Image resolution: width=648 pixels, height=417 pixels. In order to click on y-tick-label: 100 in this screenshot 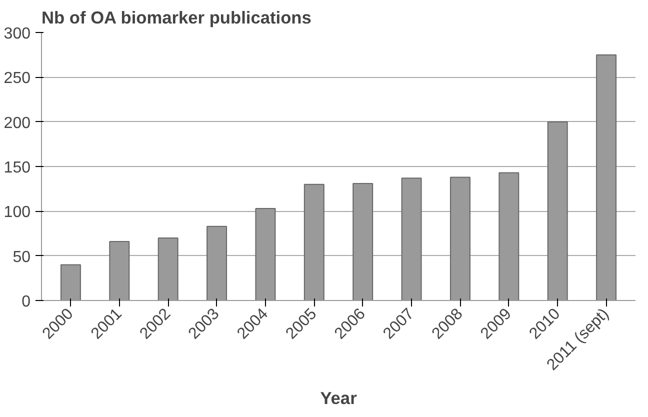, I will do `click(17, 213)`.